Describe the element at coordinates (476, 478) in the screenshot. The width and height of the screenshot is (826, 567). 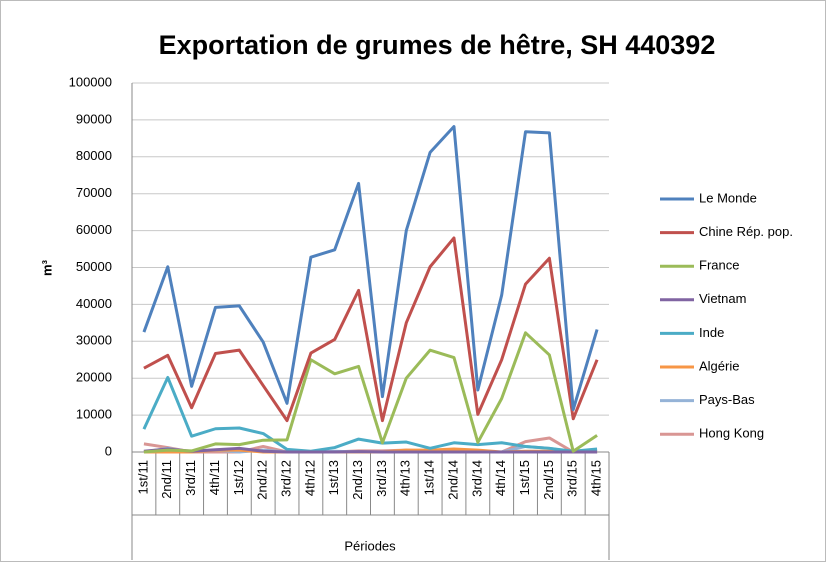
I see `x-tick-label: 3rd/14` at that location.